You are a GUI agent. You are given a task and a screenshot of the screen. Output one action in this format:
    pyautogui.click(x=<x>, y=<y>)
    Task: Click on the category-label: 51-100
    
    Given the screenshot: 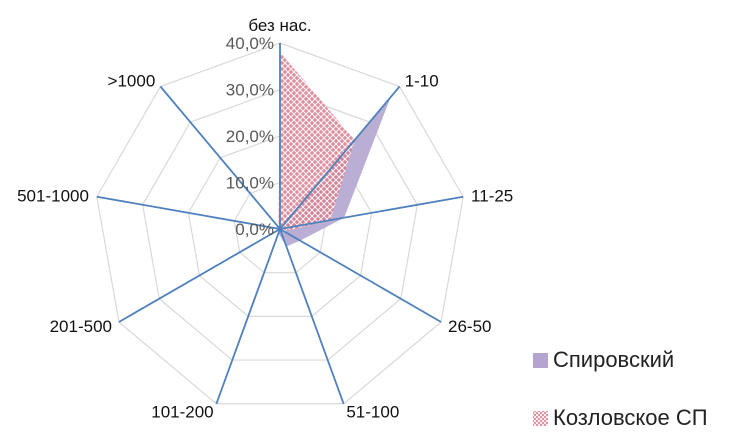 What is the action you would take?
    pyautogui.click(x=372, y=411)
    